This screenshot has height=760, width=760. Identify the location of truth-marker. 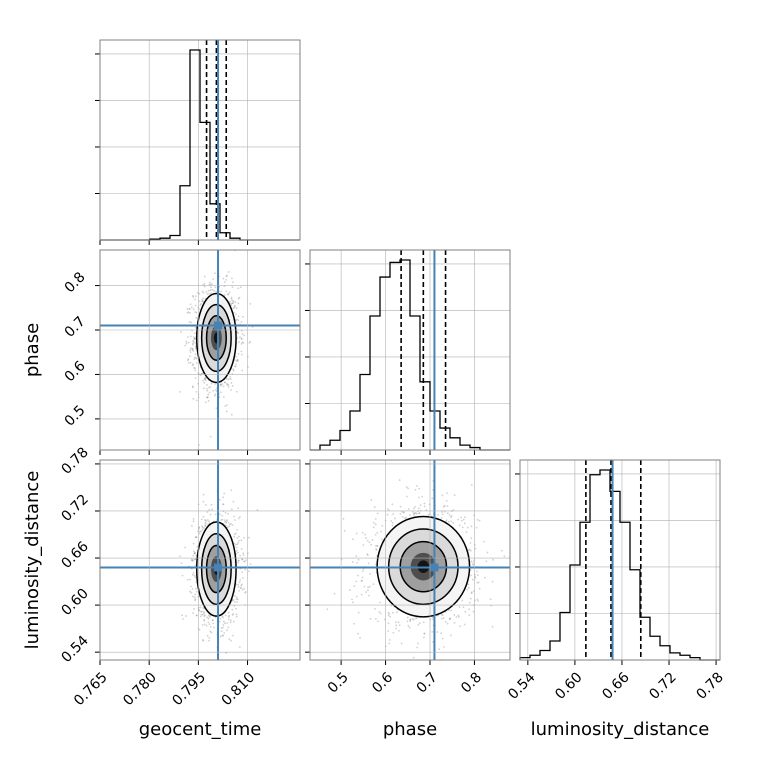
(218, 325).